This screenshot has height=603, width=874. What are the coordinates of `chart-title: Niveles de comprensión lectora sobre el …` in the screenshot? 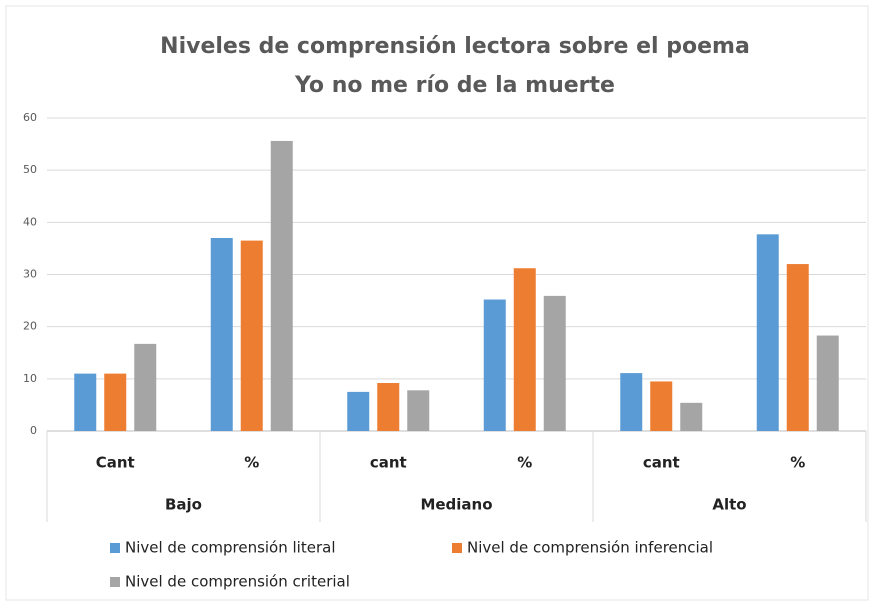 It's located at (455, 46).